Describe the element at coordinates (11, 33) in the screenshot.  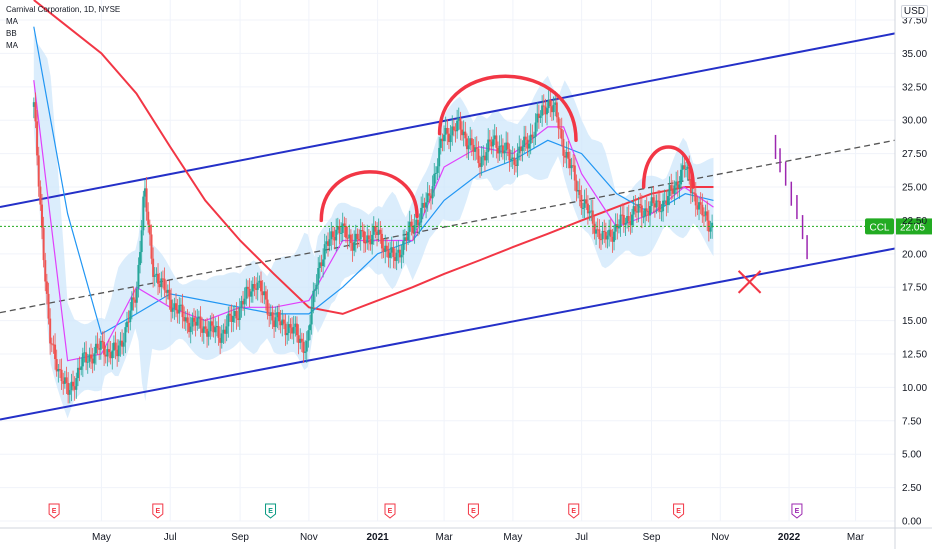
I see `indicator-bb: BB` at that location.